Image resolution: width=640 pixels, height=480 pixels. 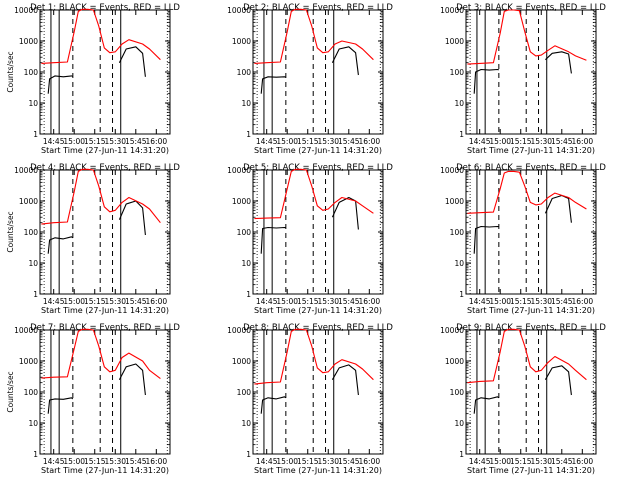 What do you see at coordinates (328, 461) in the screenshot?
I see `x-tick-label-8-3: 15:30` at bounding box center [328, 461].